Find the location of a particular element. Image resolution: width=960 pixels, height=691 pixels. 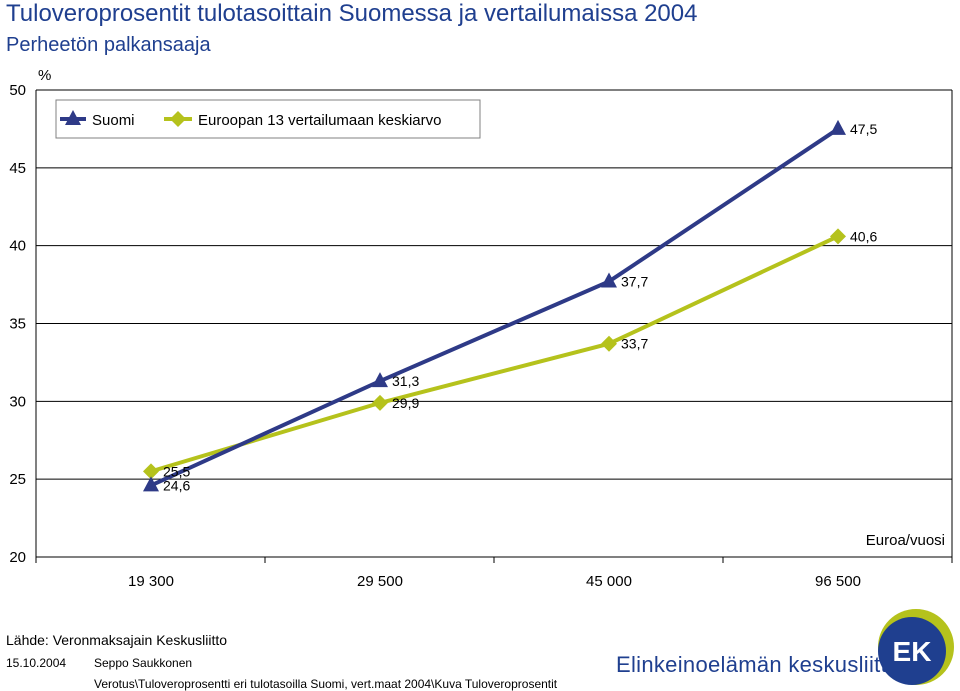

y-tick-label: 35 is located at coordinates (17, 324).